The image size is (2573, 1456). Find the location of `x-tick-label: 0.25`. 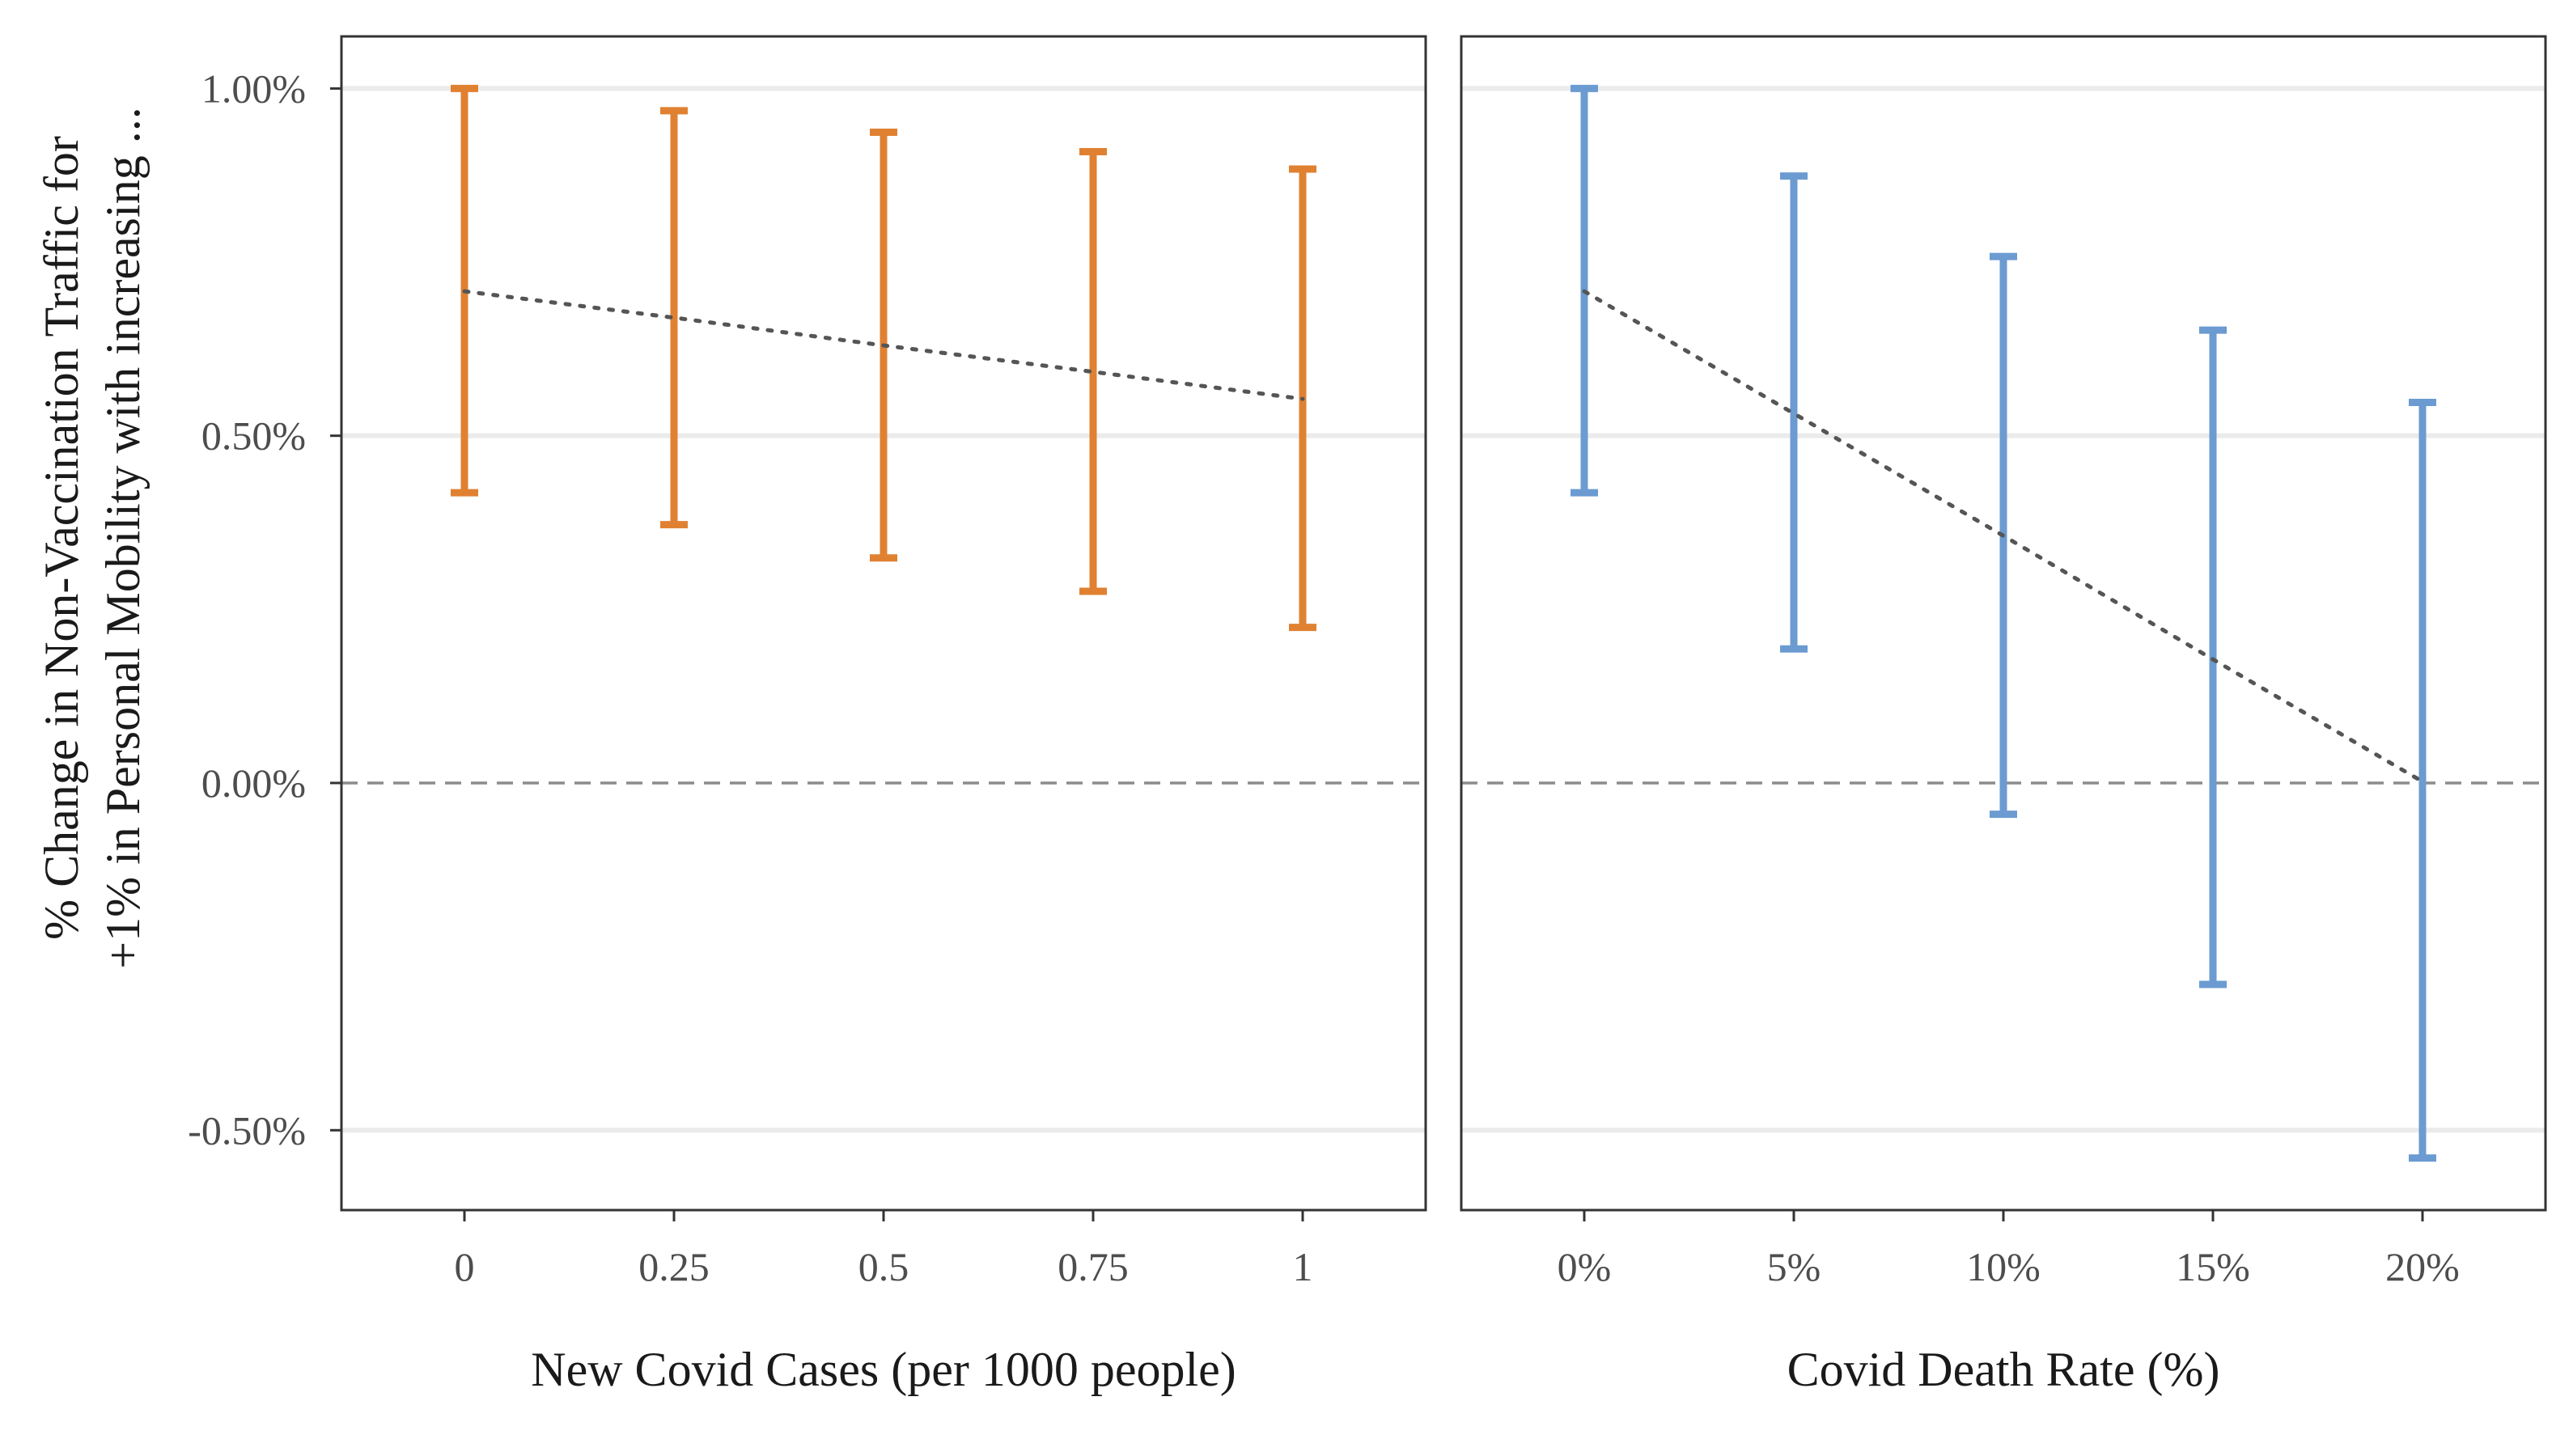

x-tick-label: 0.25 is located at coordinates (674, 1266).